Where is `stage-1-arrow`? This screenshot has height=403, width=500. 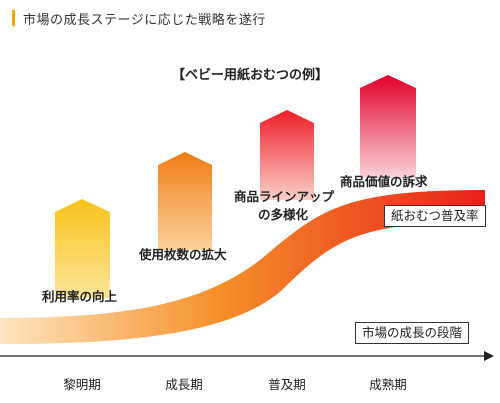 stage-1-arrow is located at coordinates (82, 248).